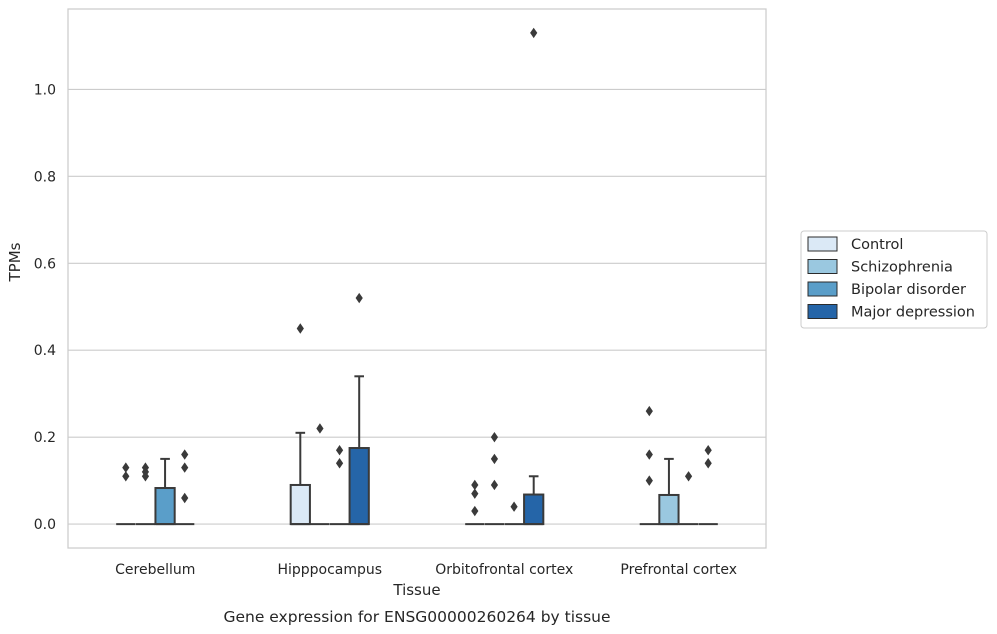 This screenshot has height=634, width=997. I want to click on legend-frame, so click(894, 279).